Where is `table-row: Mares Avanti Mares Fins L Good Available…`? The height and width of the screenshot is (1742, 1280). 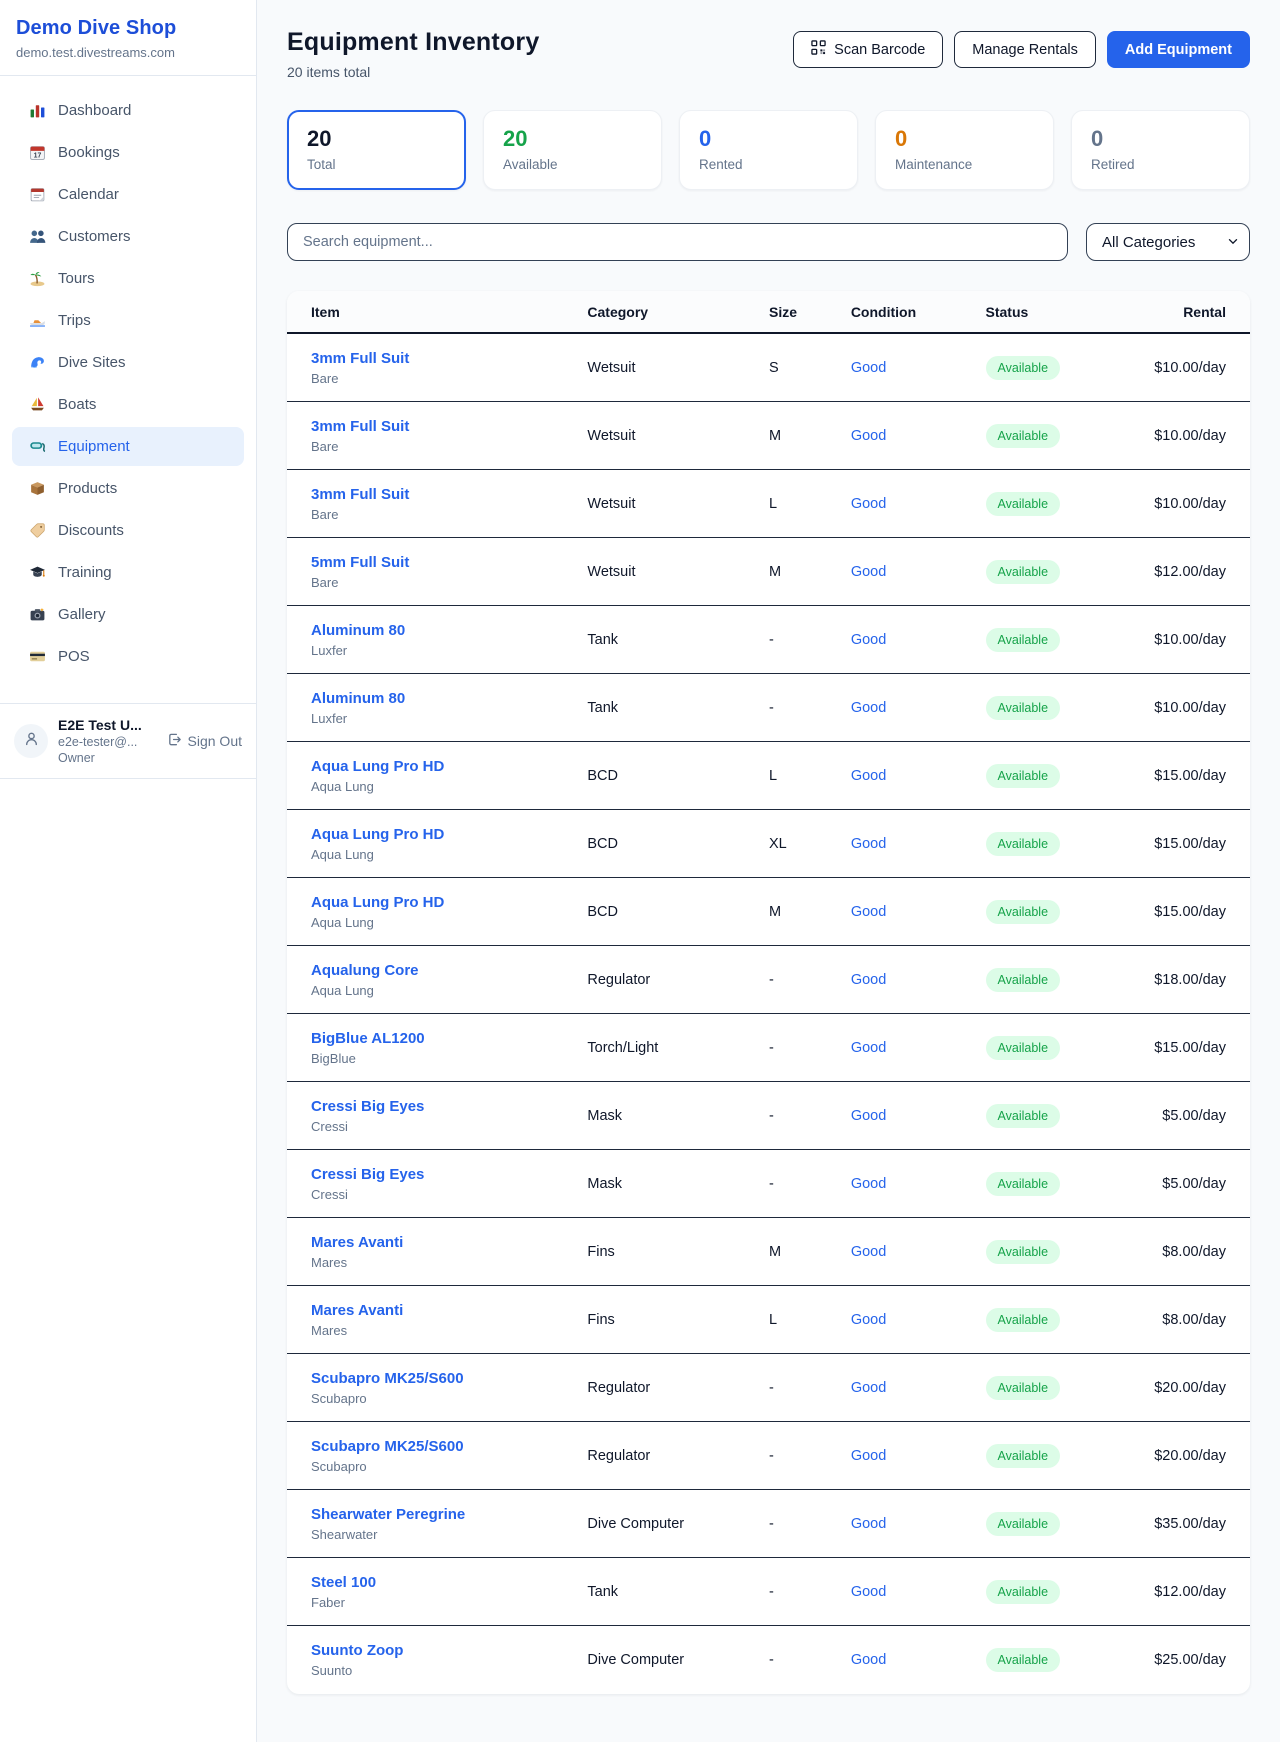
table-row: Mares Avanti Mares Fins L Good Available… is located at coordinates (768, 1320).